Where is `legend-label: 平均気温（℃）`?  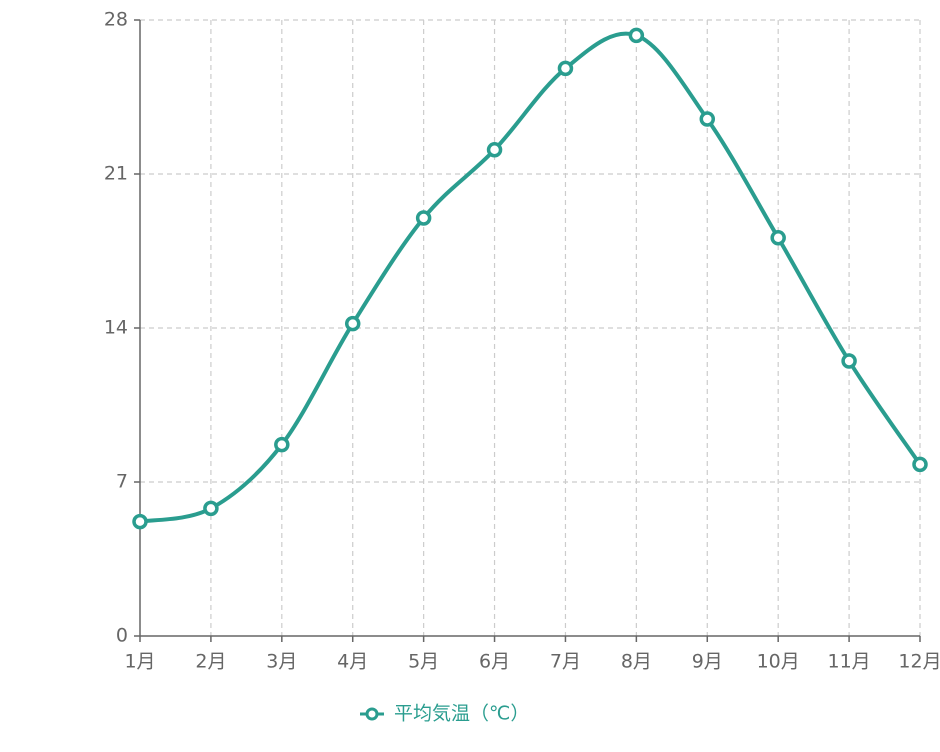 legend-label: 平均気温（℃） is located at coordinates (461, 714).